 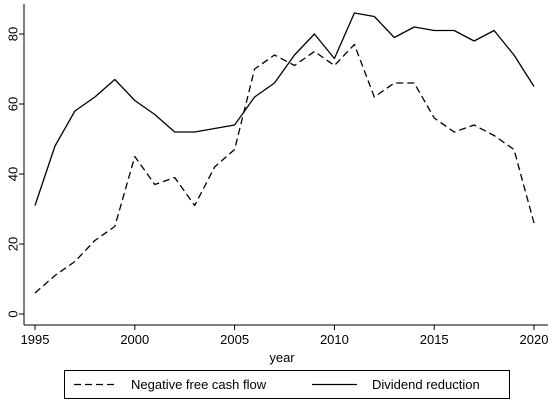 What do you see at coordinates (13, 34) in the screenshot?
I see `y-tick-label-80: 80` at bounding box center [13, 34].